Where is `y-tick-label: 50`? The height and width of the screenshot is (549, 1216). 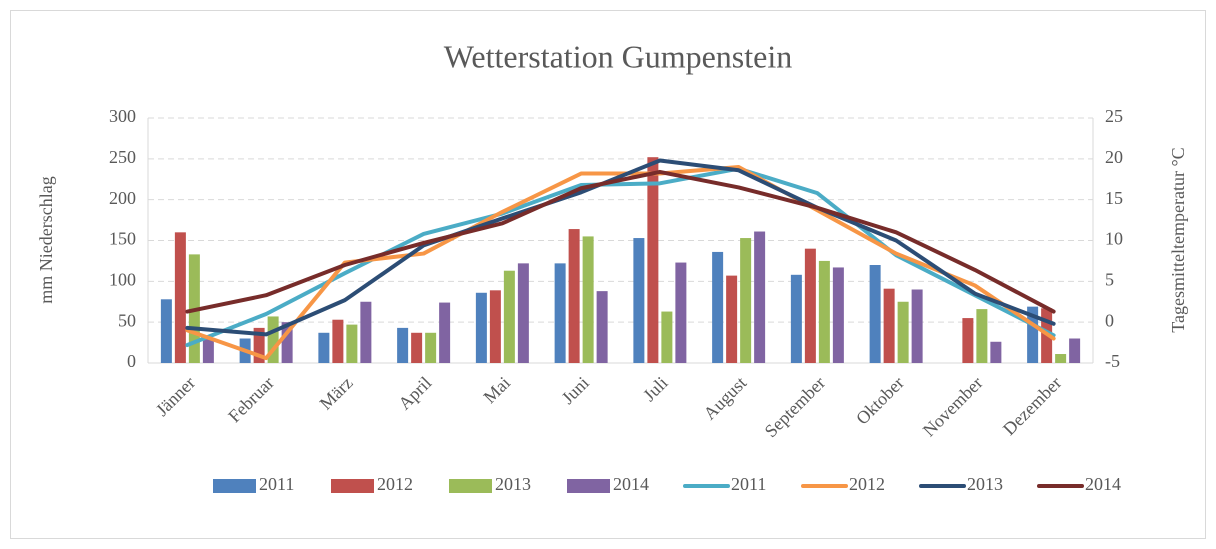 y-tick-label: 50 is located at coordinates (127, 320).